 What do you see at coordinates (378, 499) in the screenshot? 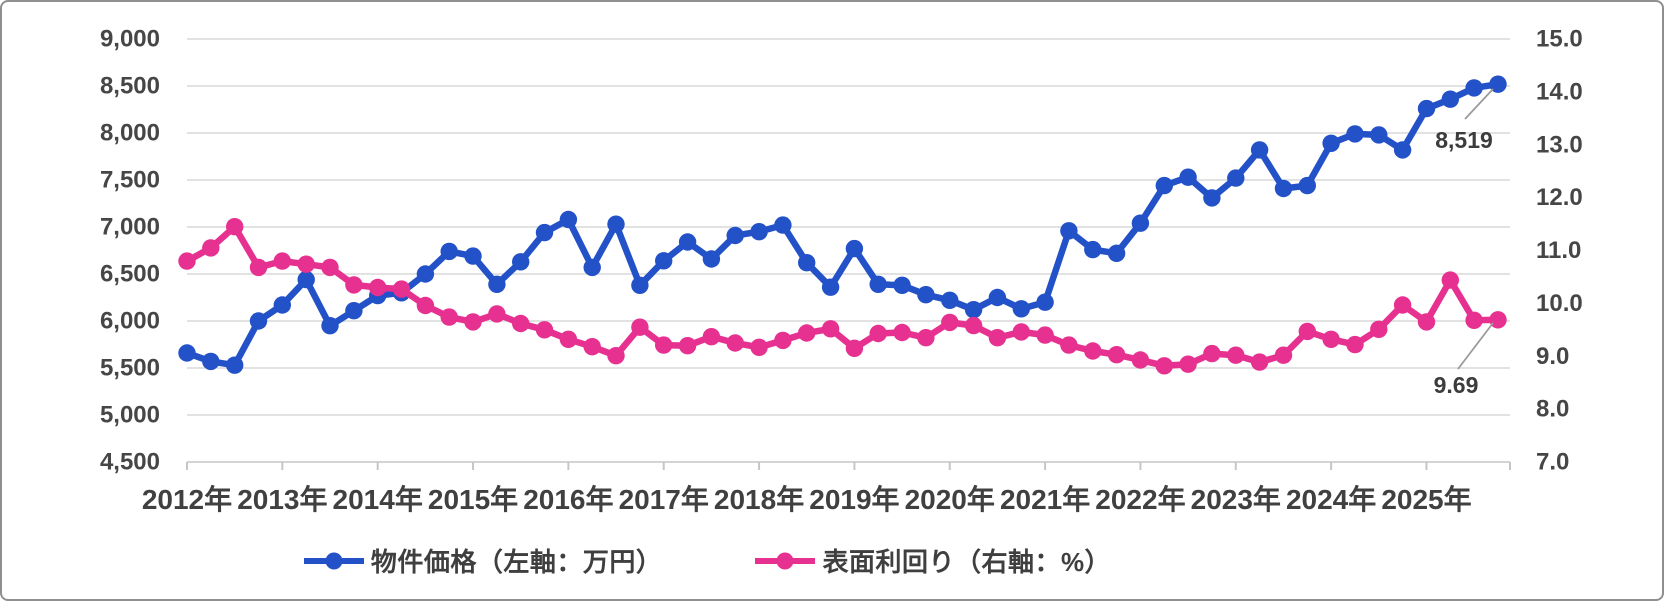
I see `x-axis-year-label: 2014年` at bounding box center [378, 499].